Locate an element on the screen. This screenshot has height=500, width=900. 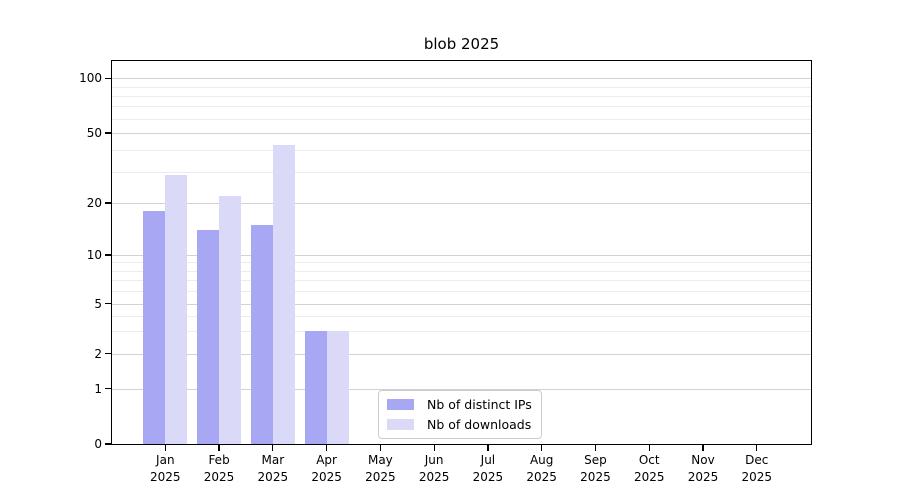
y-tick-label: 50 is located at coordinates (94, 133).